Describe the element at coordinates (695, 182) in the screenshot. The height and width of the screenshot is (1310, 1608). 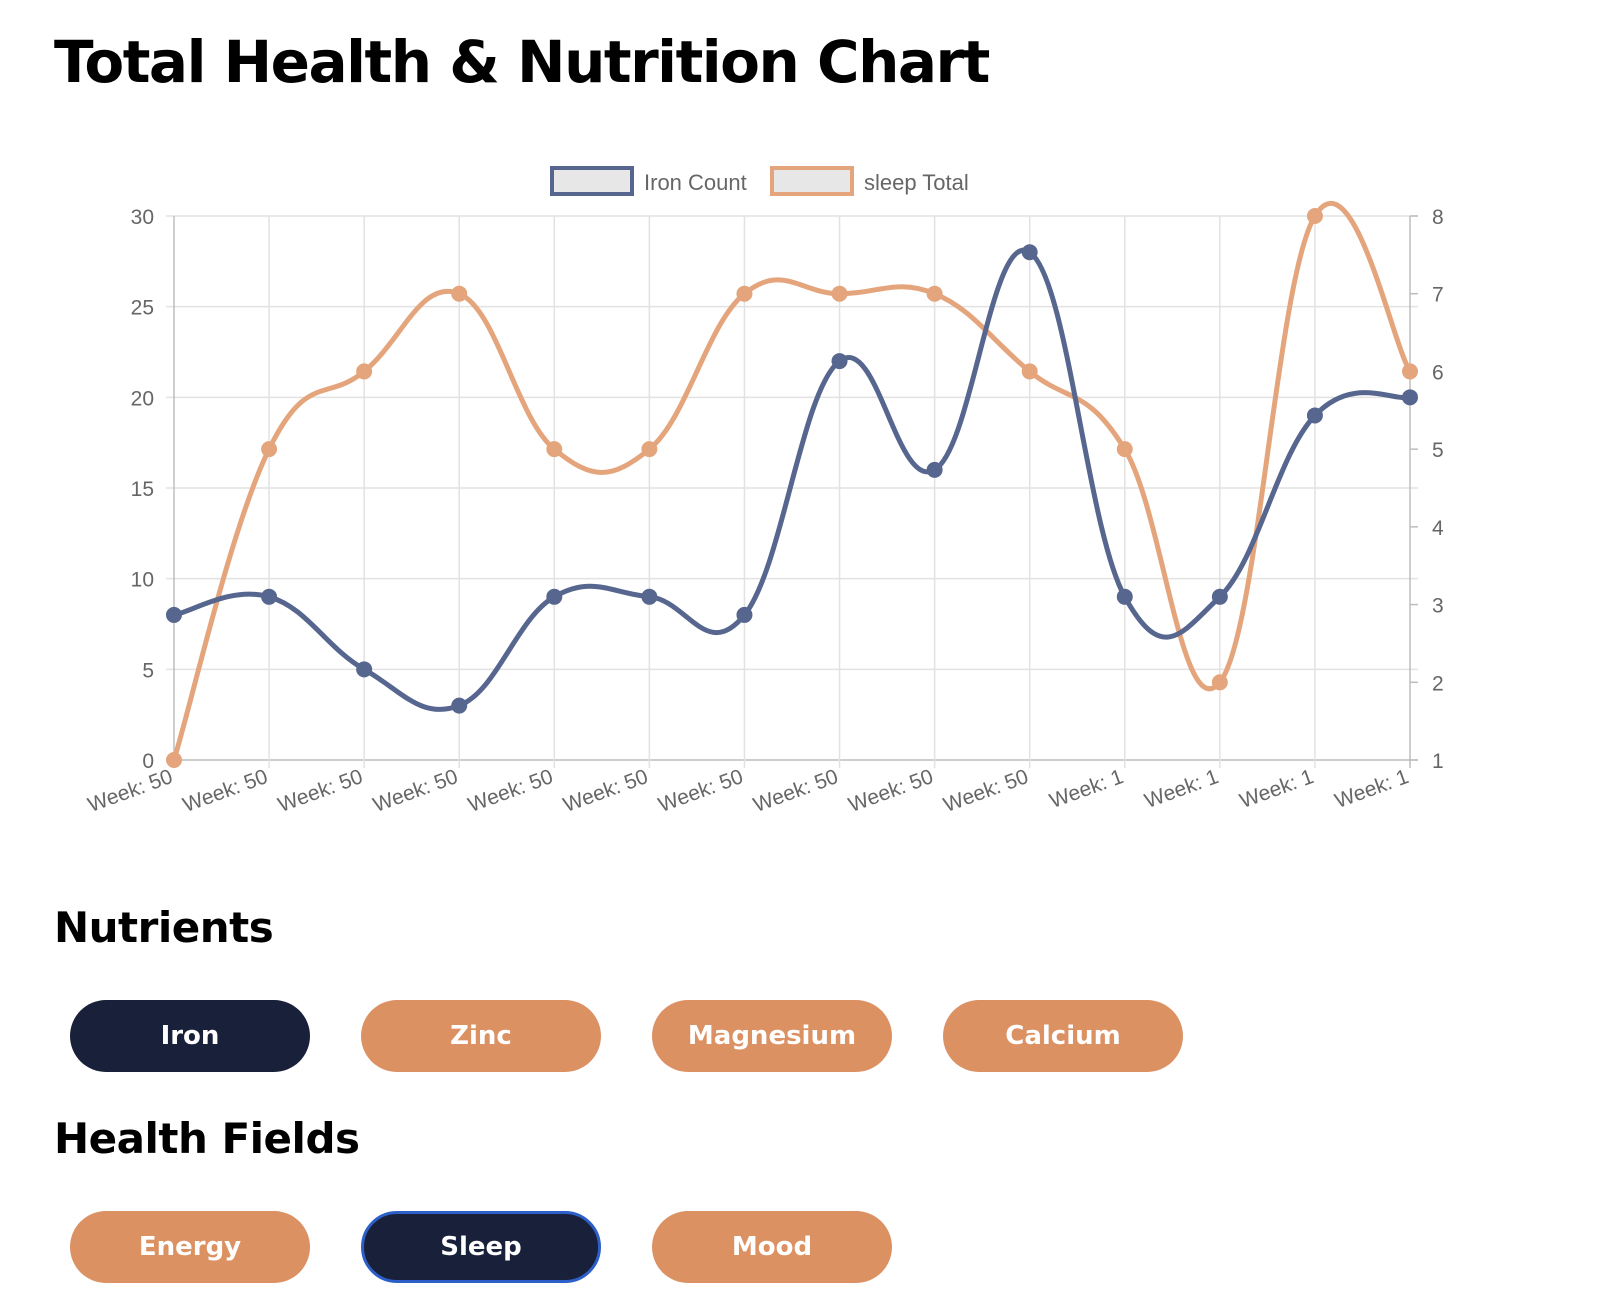
I see `iron-count-legend-label: Iron Count` at that location.